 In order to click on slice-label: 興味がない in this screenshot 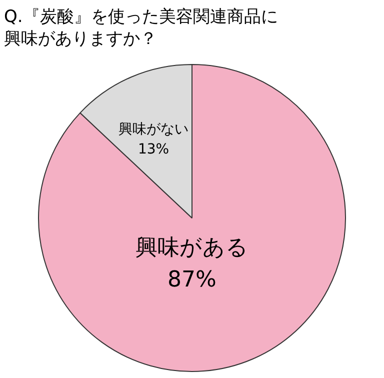, I will do `click(153, 129)`.